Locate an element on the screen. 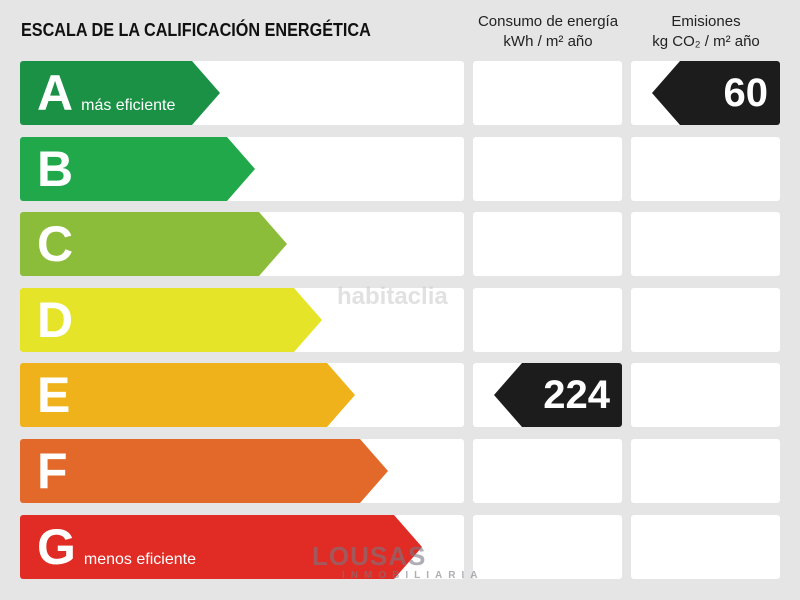 The height and width of the screenshot is (600, 800). energy-cell-d is located at coordinates (547, 320).